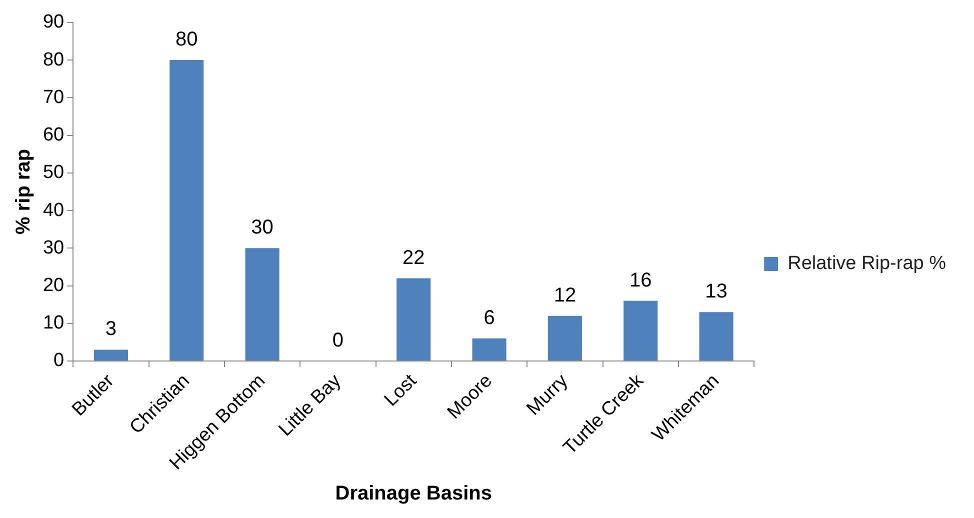  I want to click on y-tick-label: 50, so click(53, 173).